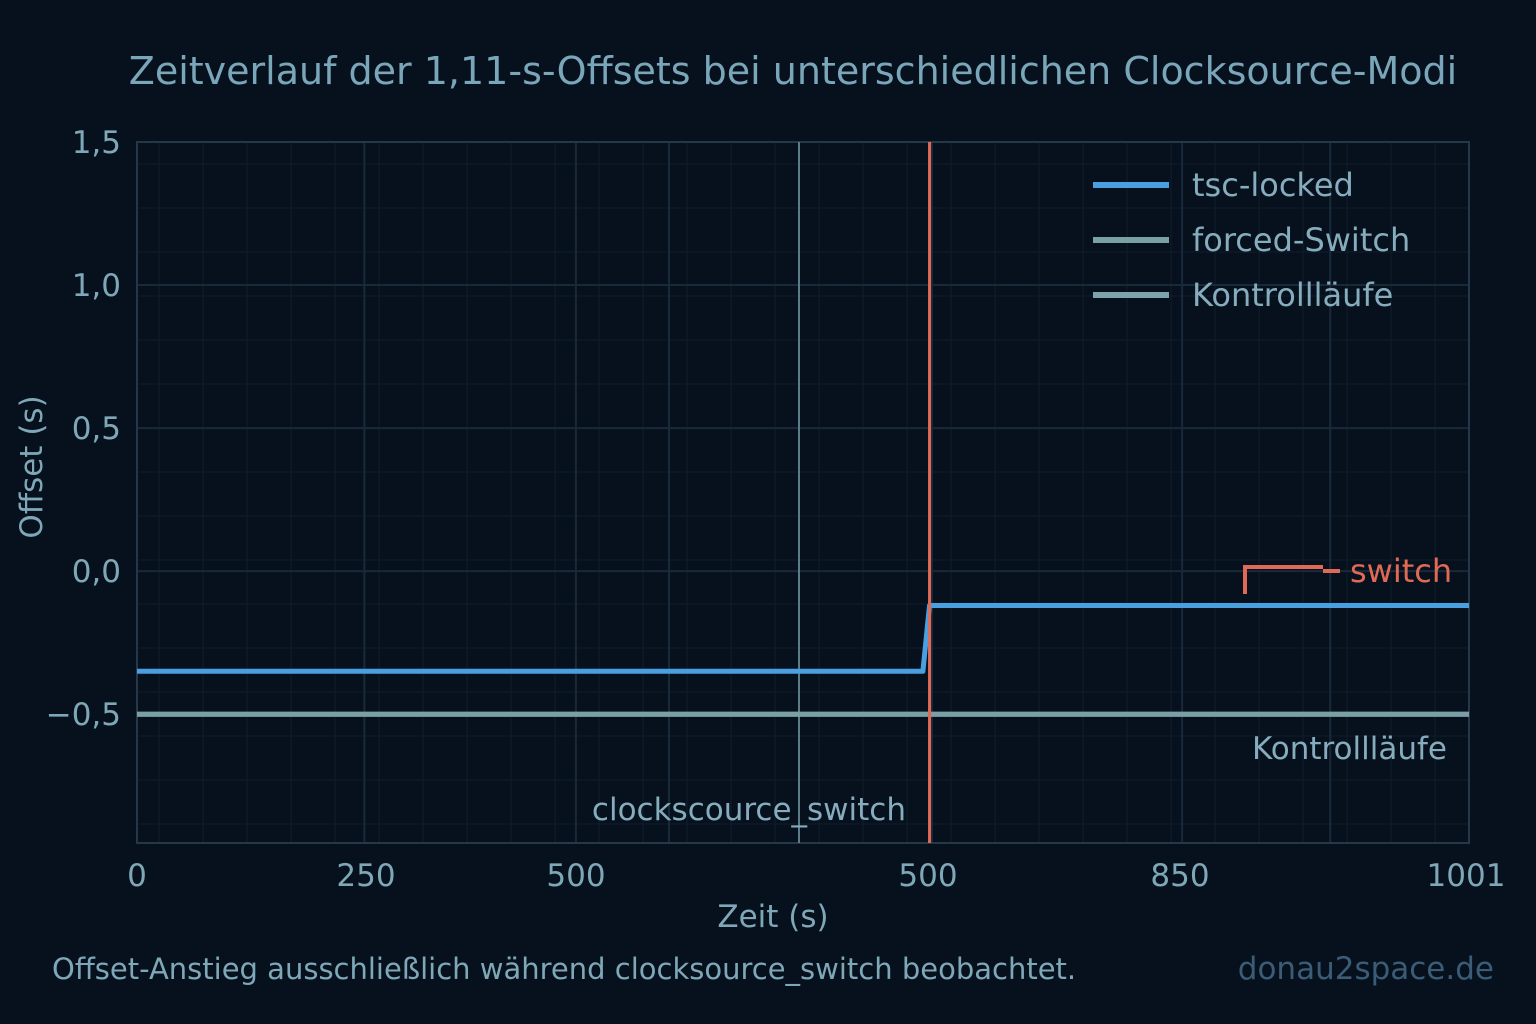  I want to click on y-tick-label: 0,0, so click(96, 572).